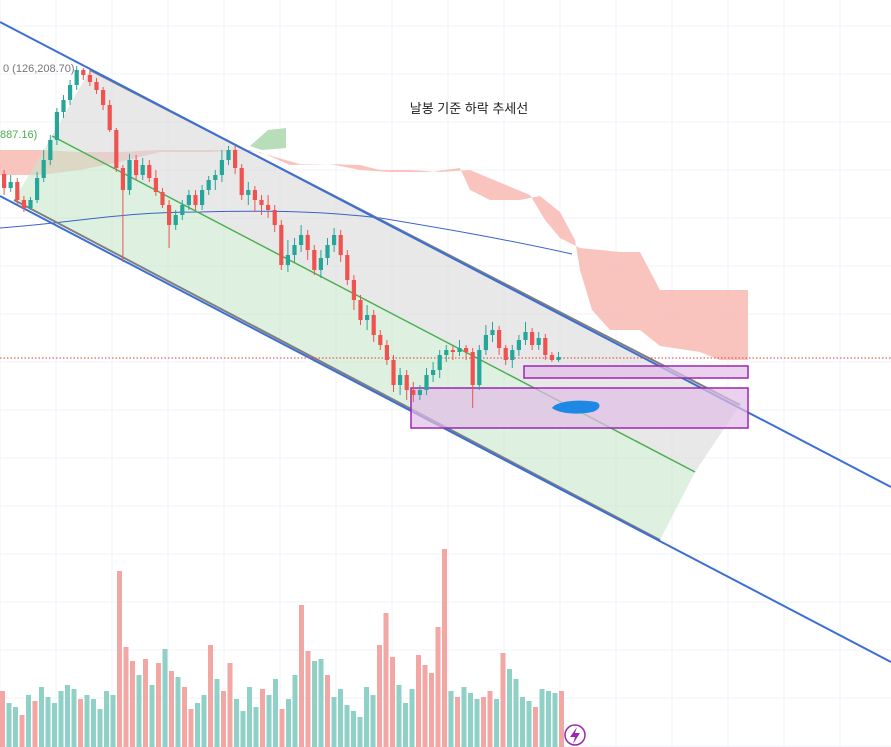 The width and height of the screenshot is (891, 747). I want to click on blue-marker, so click(576, 407).